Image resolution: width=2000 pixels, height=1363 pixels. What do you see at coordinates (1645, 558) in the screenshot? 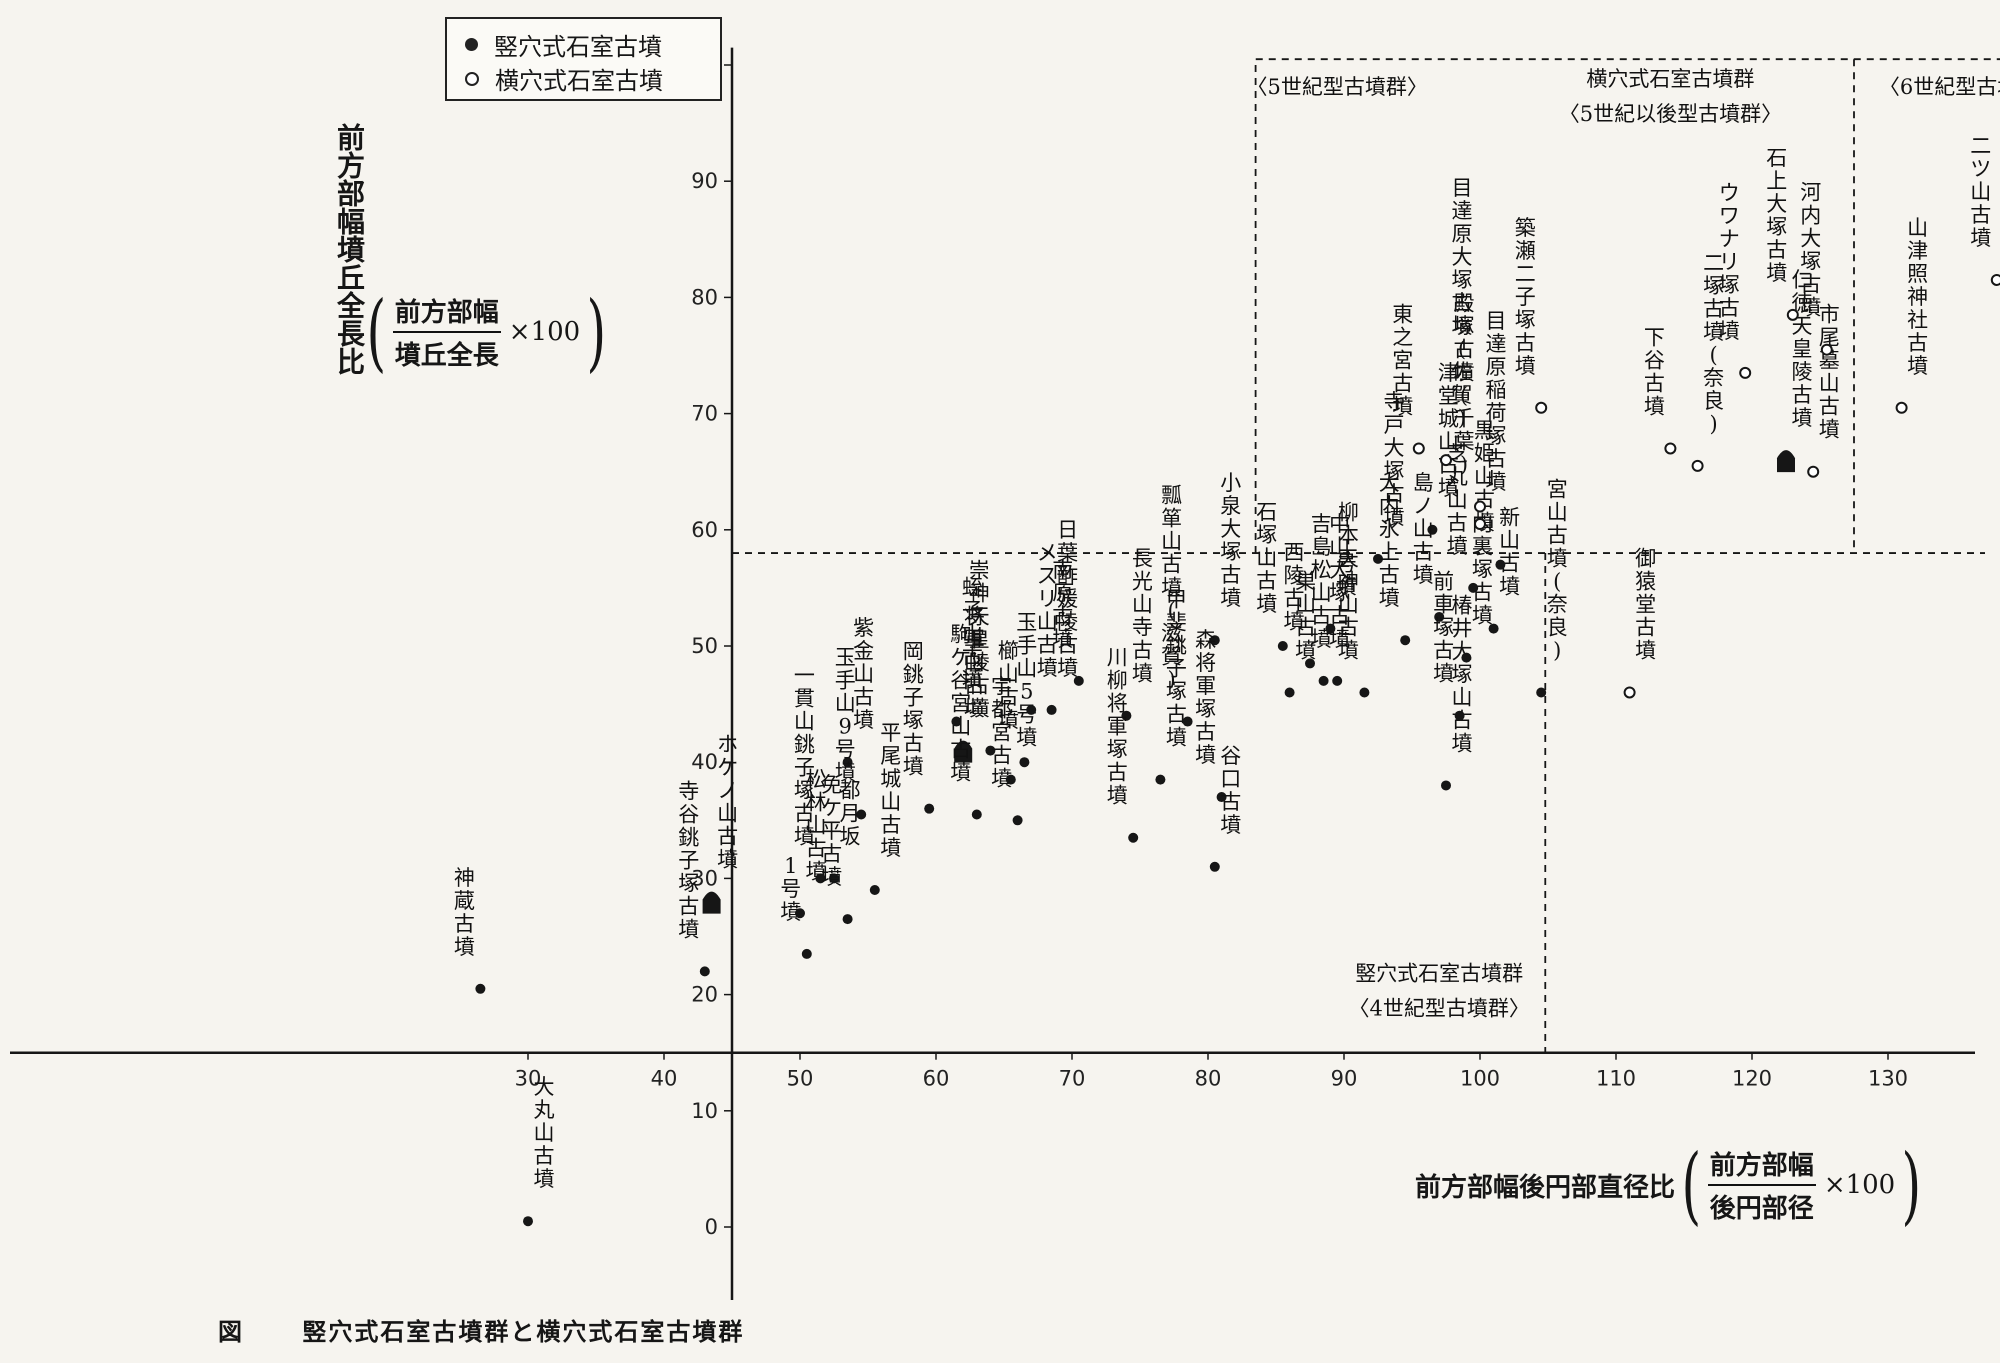
I see `point-label-char: 御` at bounding box center [1645, 558].